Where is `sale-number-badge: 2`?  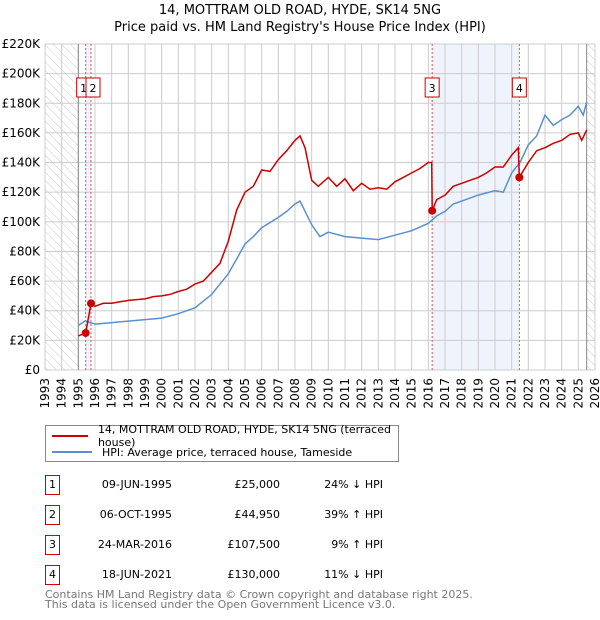 sale-number-badge: 2 is located at coordinates (52, 515).